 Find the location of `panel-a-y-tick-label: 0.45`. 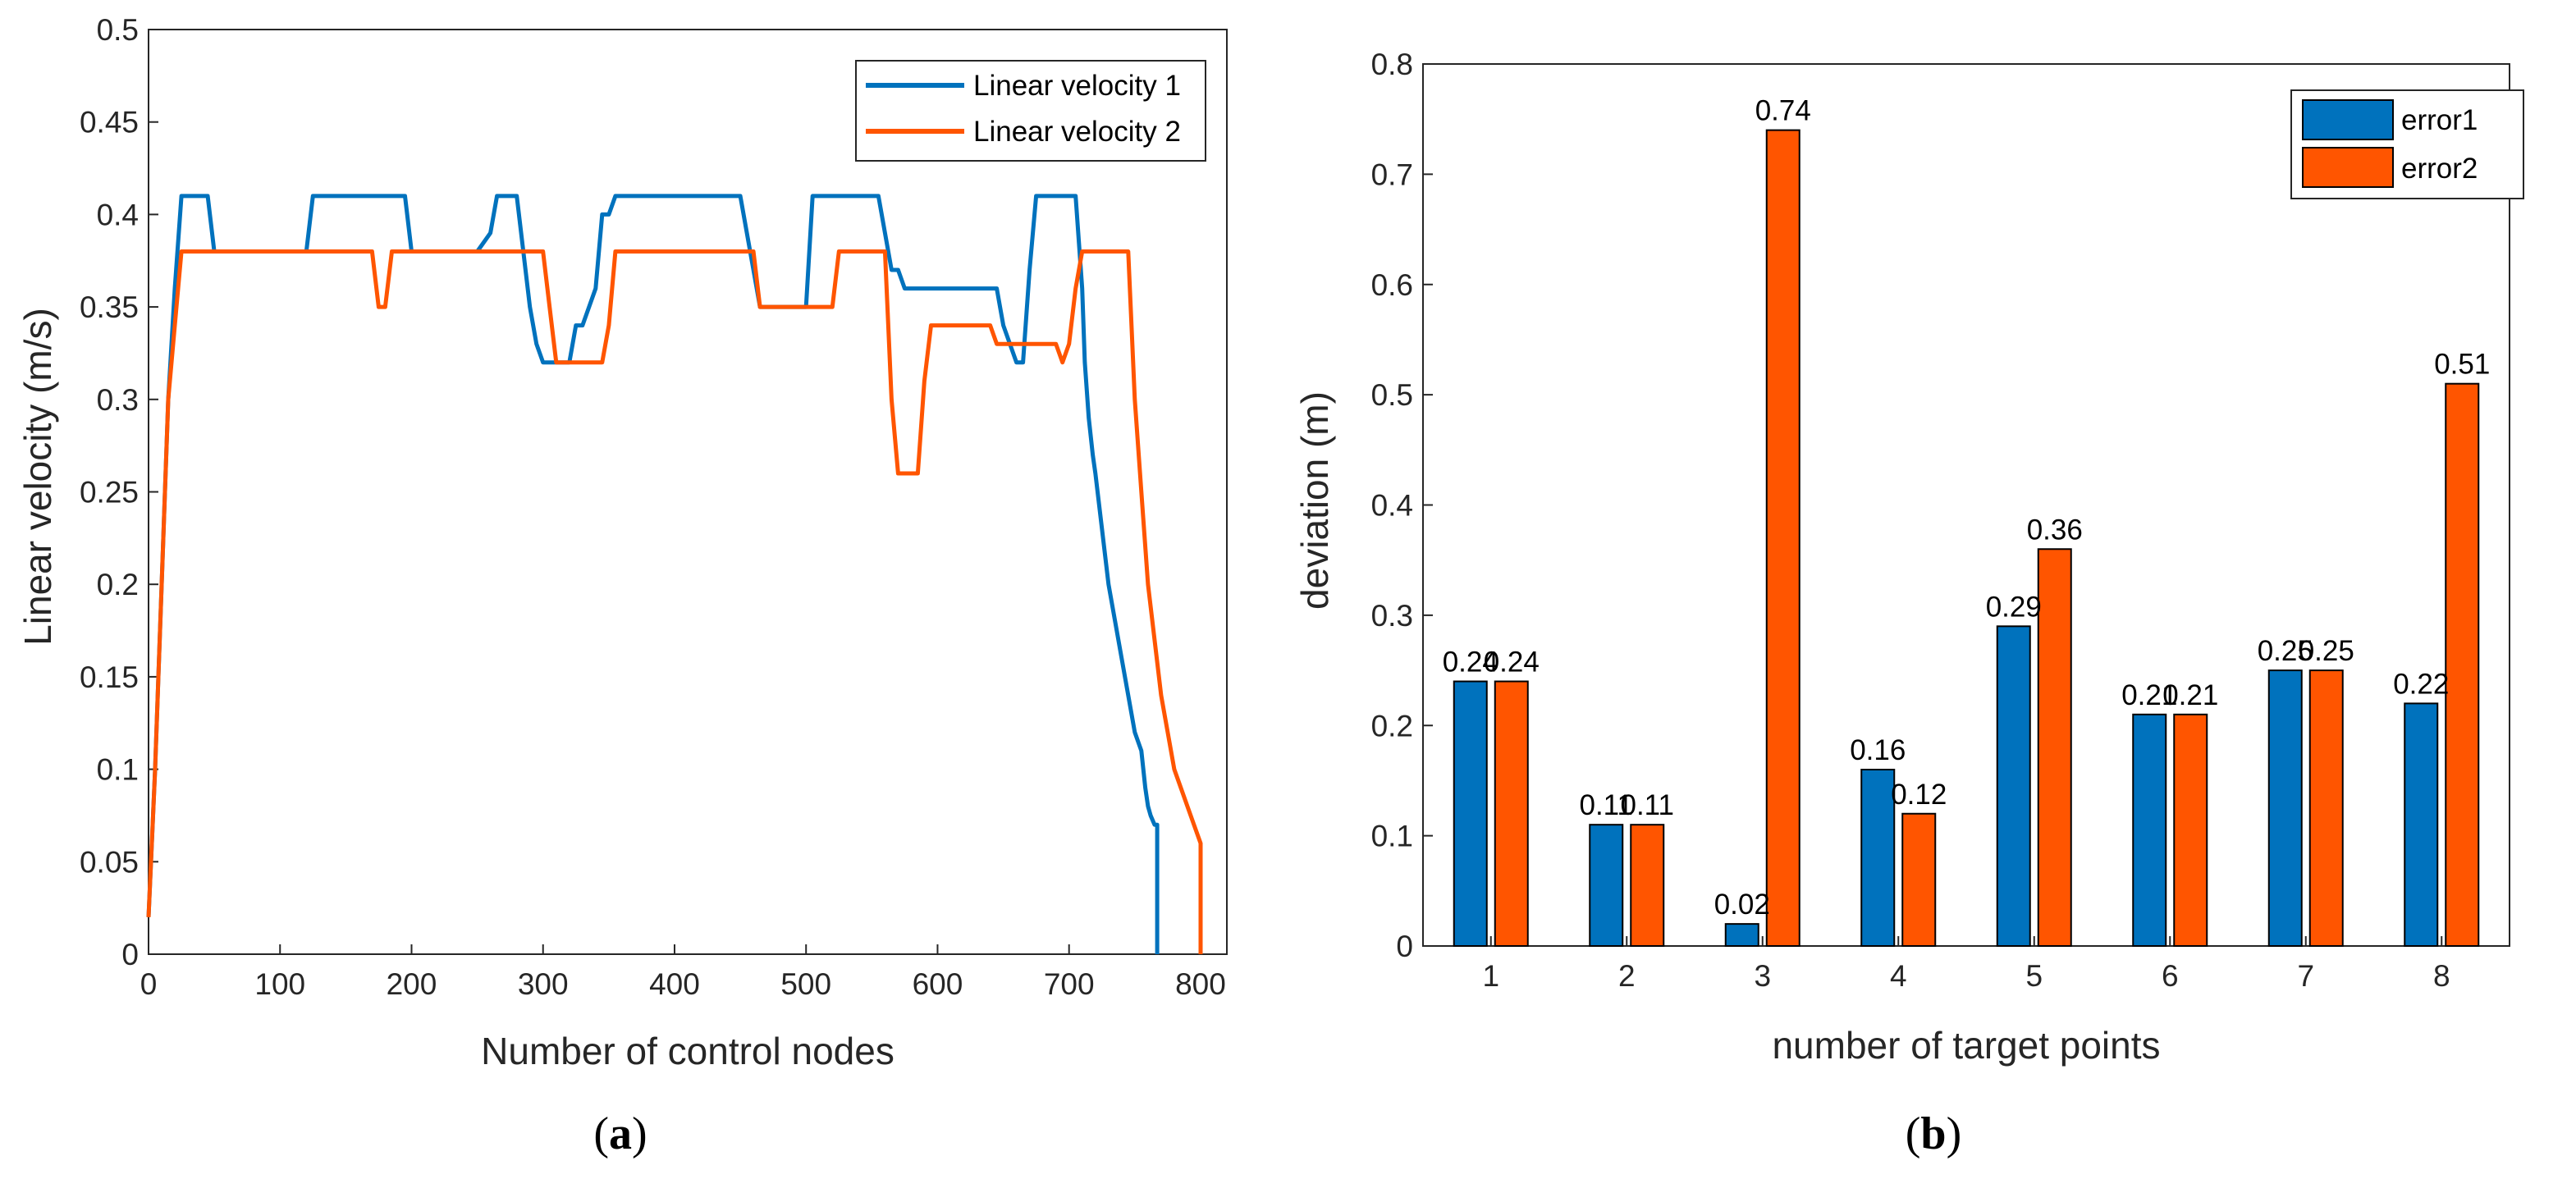

panel-a-y-tick-label: 0.45 is located at coordinates (109, 122).